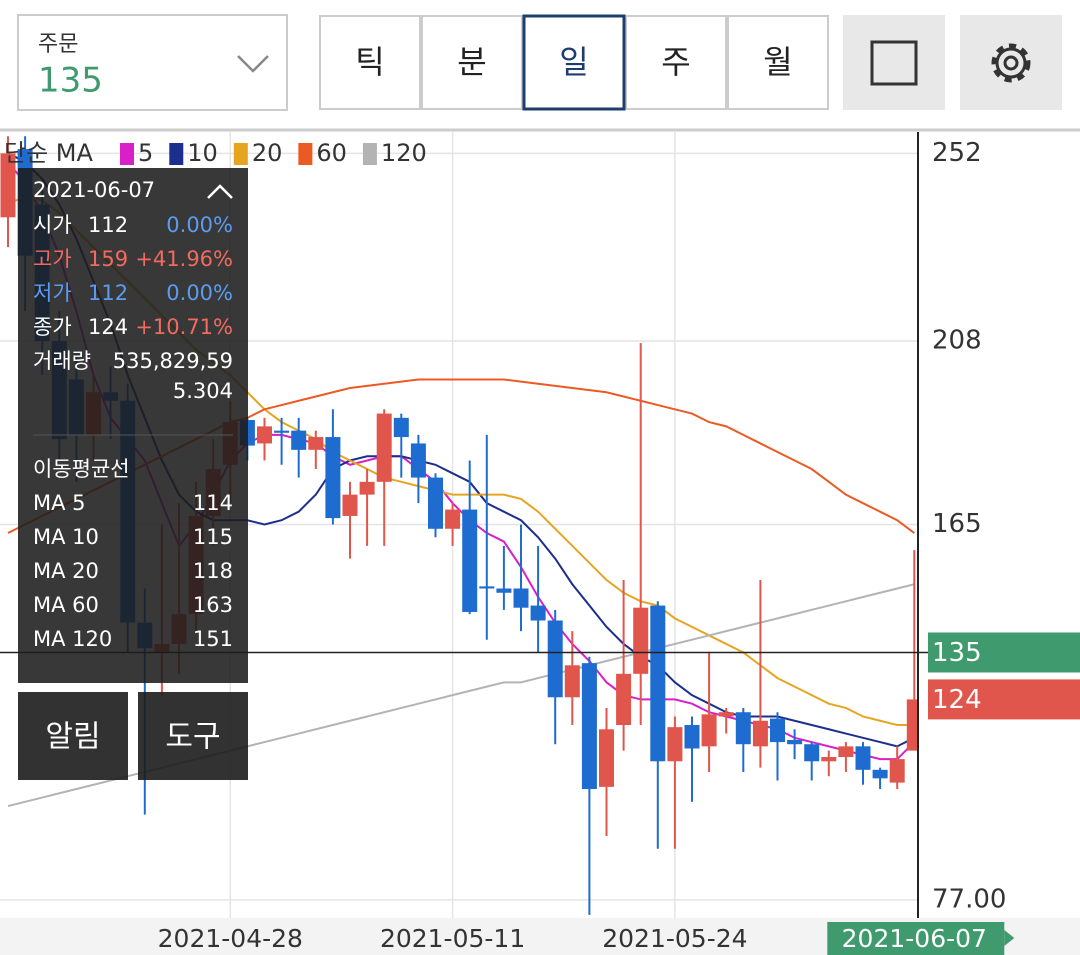  What do you see at coordinates (213, 503) in the screenshot?
I see `ma-row-value: 114` at bounding box center [213, 503].